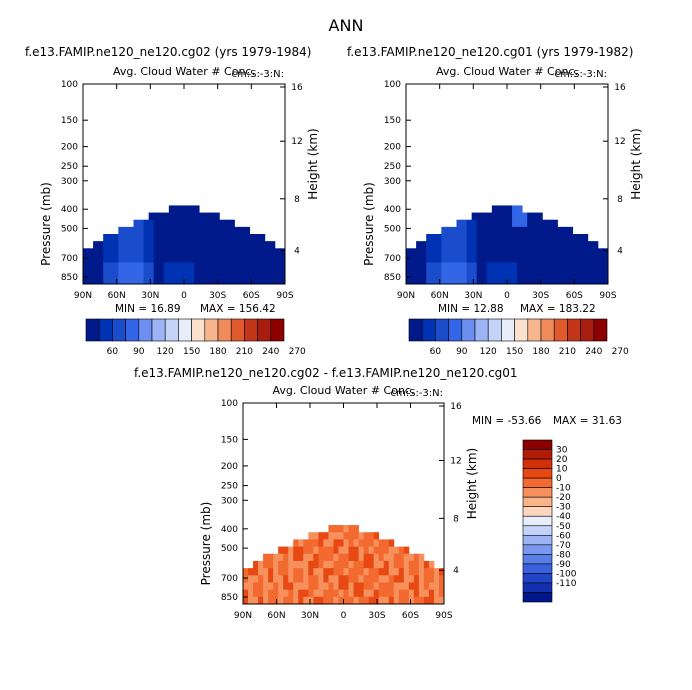 This screenshot has height=690, width=692. Describe the element at coordinates (344, 390) in the screenshot. I see `panel-2-subtitle: Avg. Cloud Water # Conc.` at that location.